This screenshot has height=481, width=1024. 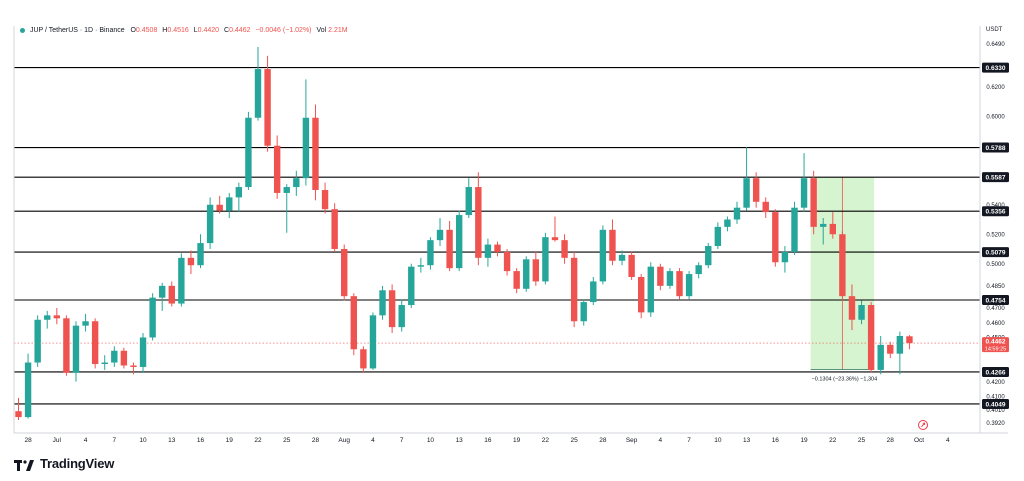 What do you see at coordinates (338, 30) in the screenshot?
I see `volume-value: 2.21M` at bounding box center [338, 30].